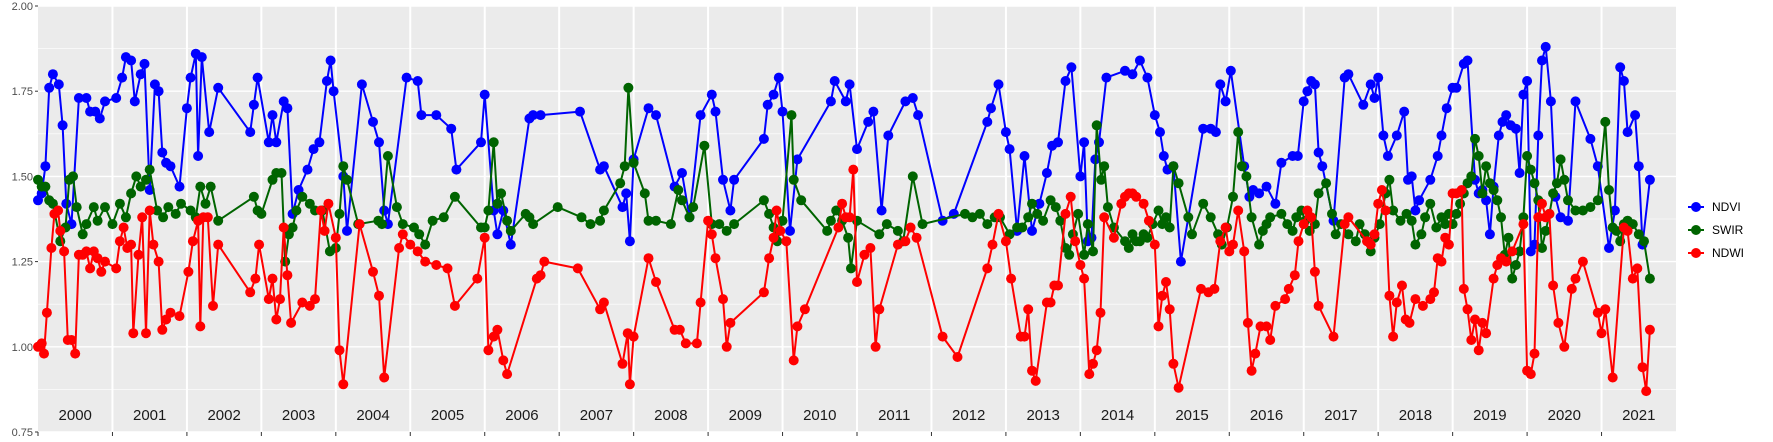 The height and width of the screenshot is (442, 1773). Describe the element at coordinates (1728, 230) in the screenshot. I see `legend-label: SWIR` at that location.